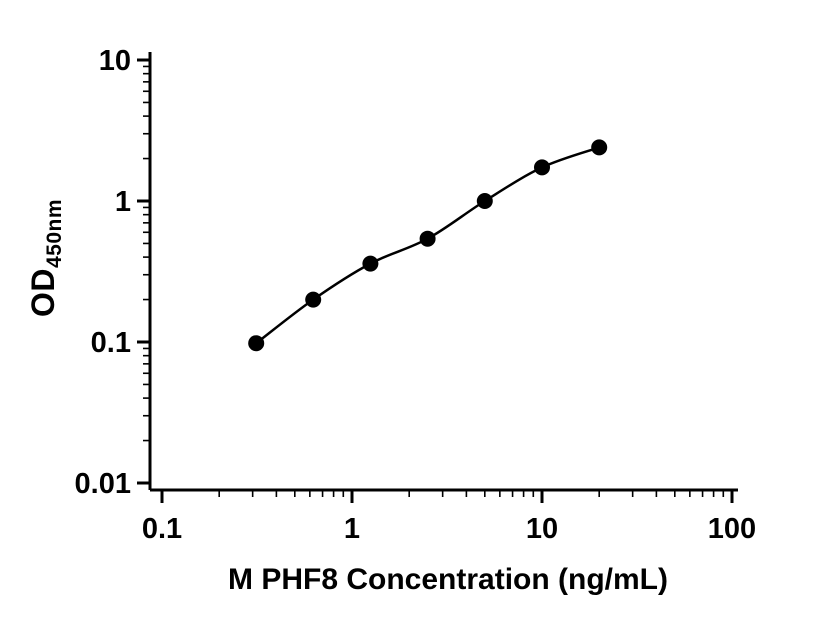 This screenshot has height=640, width=816. Describe the element at coordinates (542, 529) in the screenshot. I see `x-tick-label: 10` at that location.